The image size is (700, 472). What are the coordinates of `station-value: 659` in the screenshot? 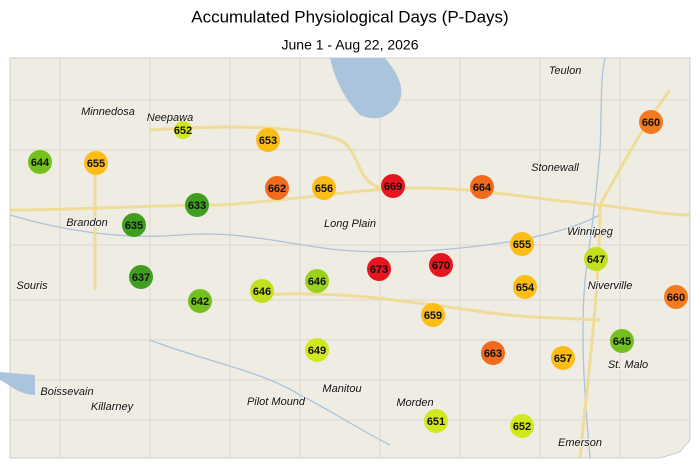 It's located at (433, 316).